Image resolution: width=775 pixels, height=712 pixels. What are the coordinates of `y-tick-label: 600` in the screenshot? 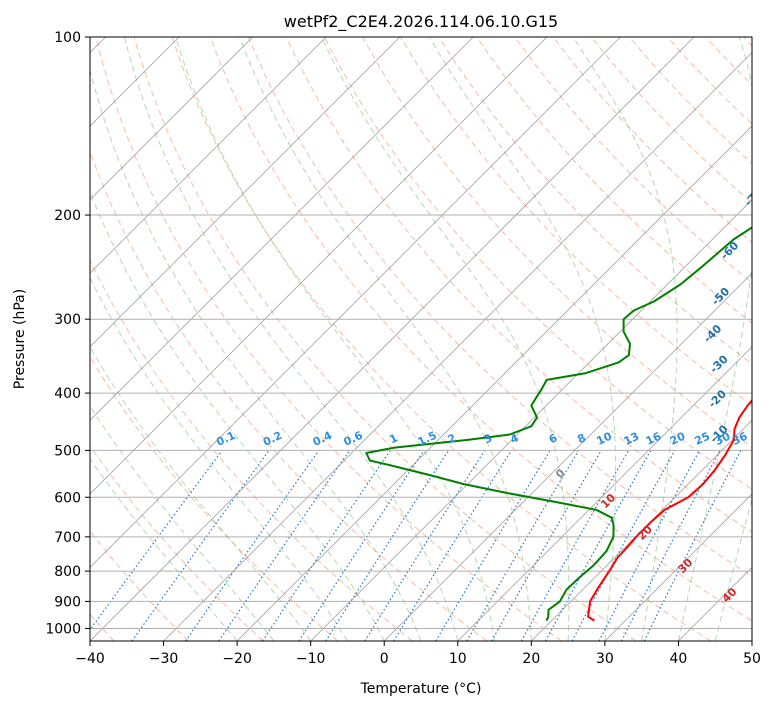 It's located at (67, 498).